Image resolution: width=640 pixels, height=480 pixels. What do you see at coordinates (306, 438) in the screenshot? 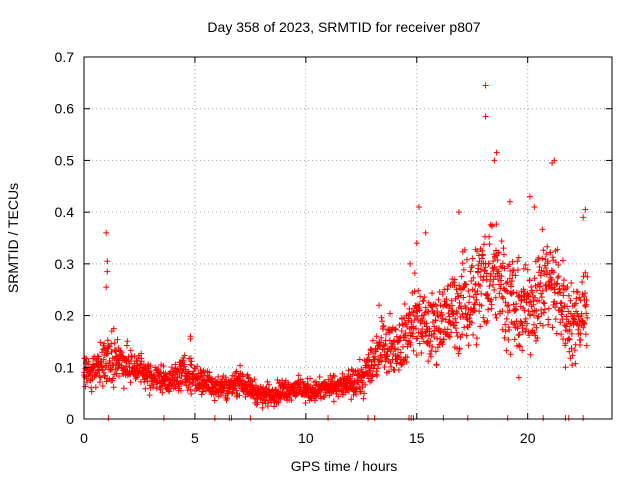
I see `x-tick-label: 10` at bounding box center [306, 438].